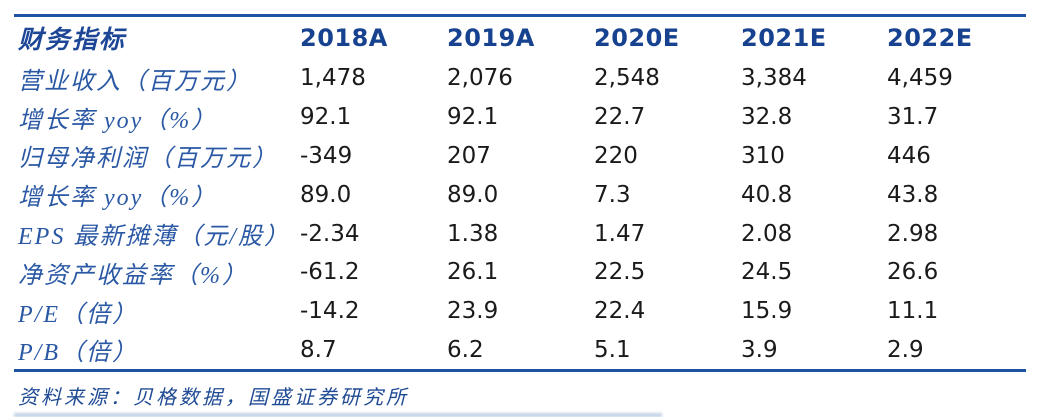 The image size is (1042, 417). I want to click on row-value: 5.1, so click(612, 349).